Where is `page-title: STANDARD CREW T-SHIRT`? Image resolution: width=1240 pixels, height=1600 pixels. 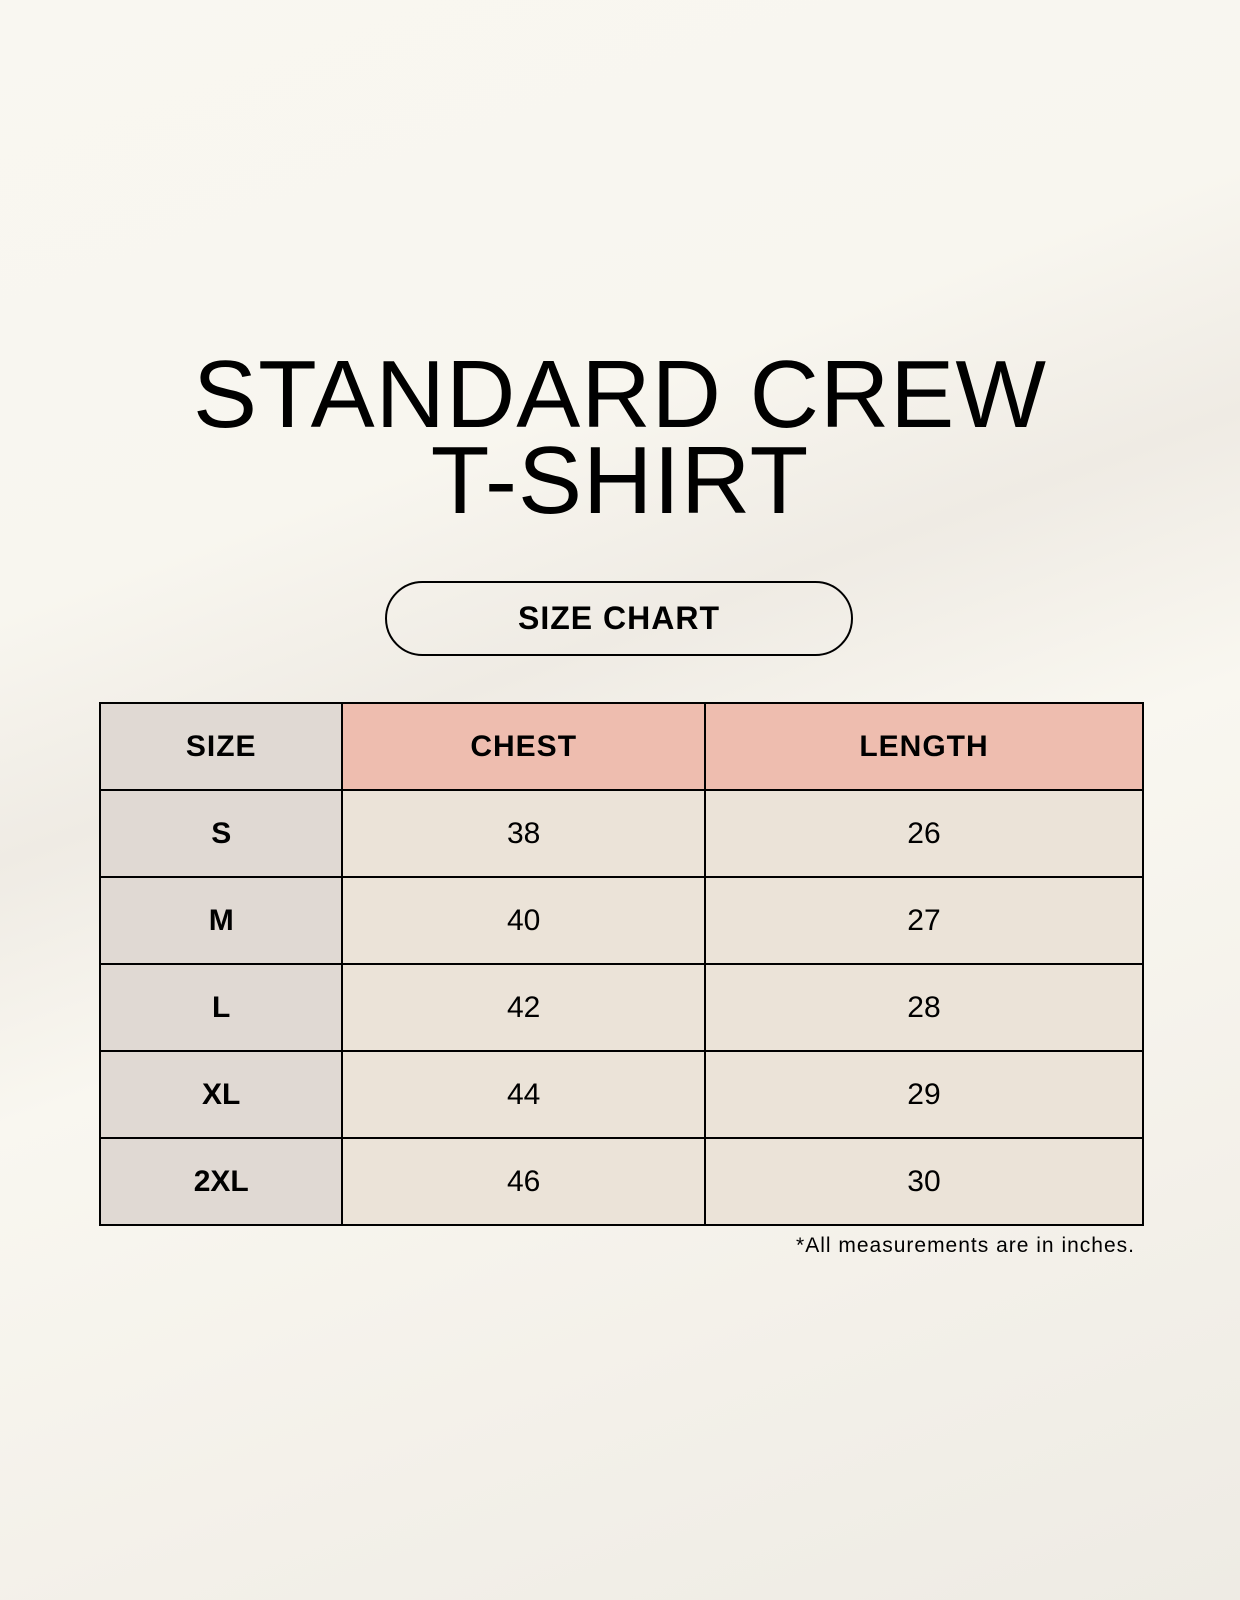
page-title: STANDARD CREW T-SHIRT is located at coordinates (620, 437).